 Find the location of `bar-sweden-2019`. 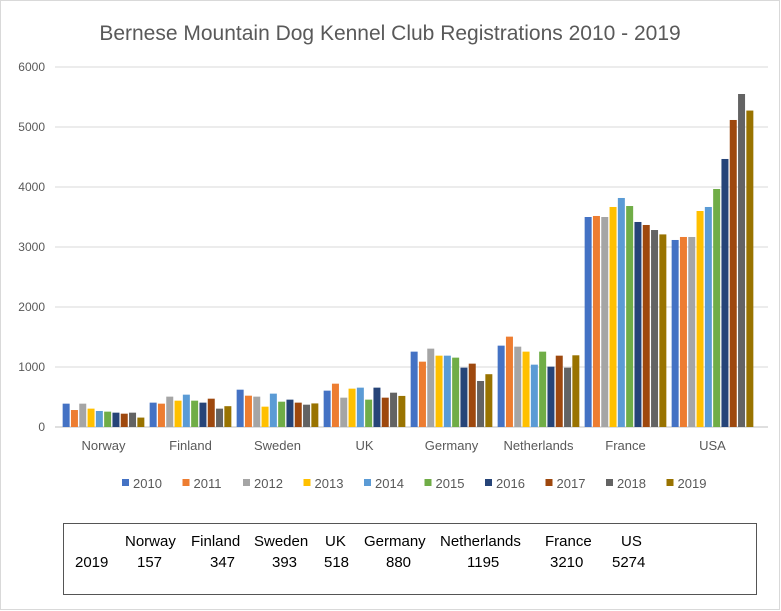

bar-sweden-2019 is located at coordinates (315, 415).